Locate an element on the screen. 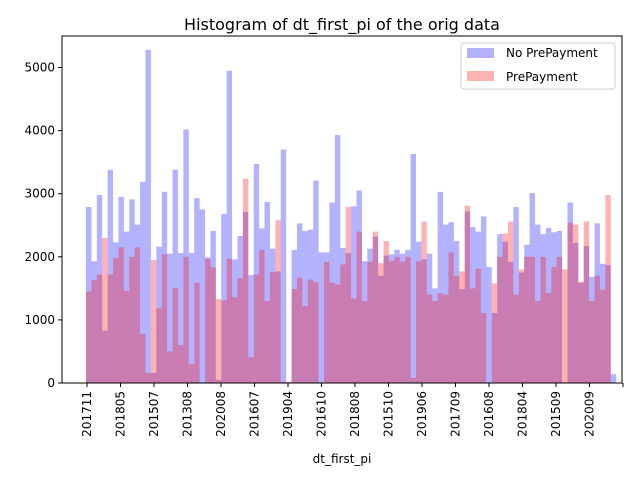 The width and height of the screenshot is (640, 480). y-tick-label-0: 0 is located at coordinates (51, 383).